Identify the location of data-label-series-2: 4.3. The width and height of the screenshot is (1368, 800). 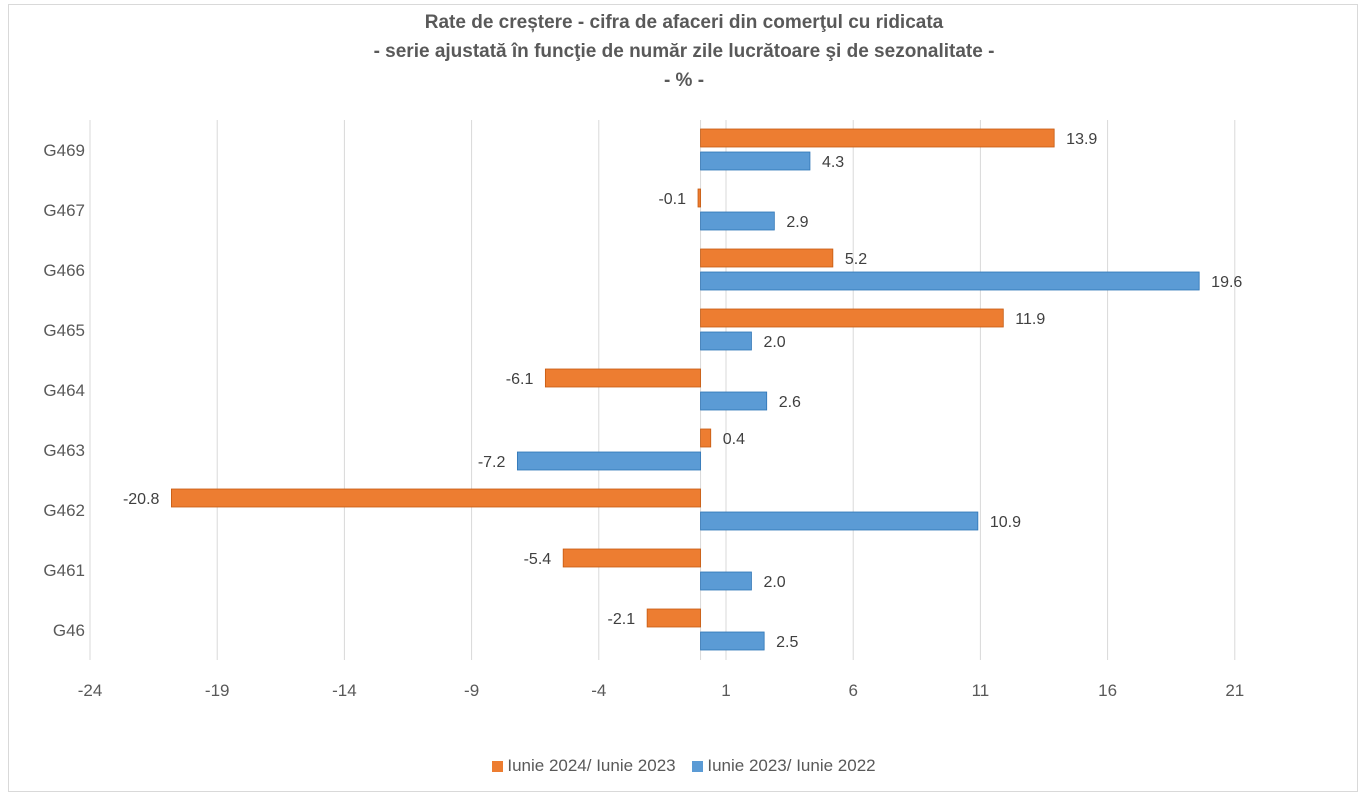
(833, 162).